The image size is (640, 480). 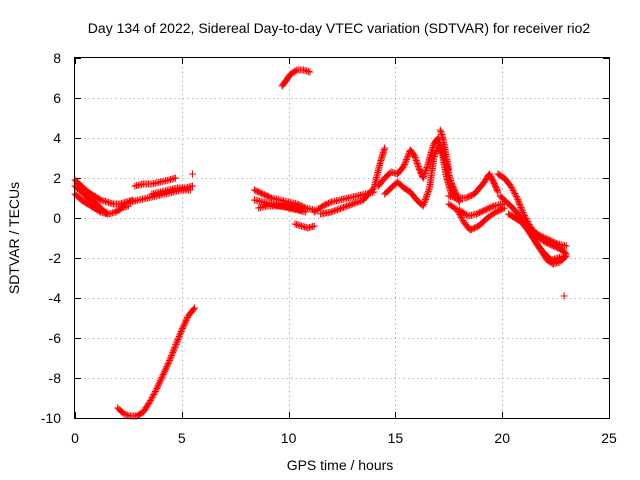 What do you see at coordinates (172, 190) in the screenshot?
I see `series-track-f` at bounding box center [172, 190].